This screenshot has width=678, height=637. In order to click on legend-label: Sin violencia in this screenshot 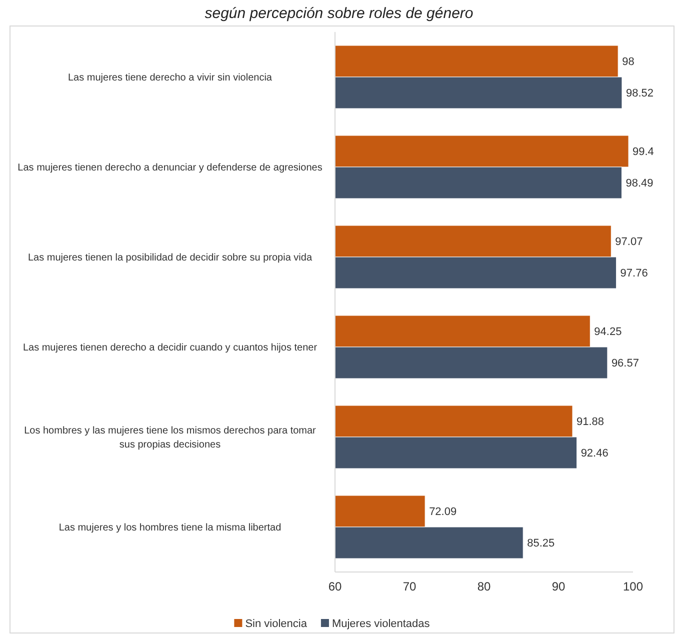, I will do `click(276, 624)`.